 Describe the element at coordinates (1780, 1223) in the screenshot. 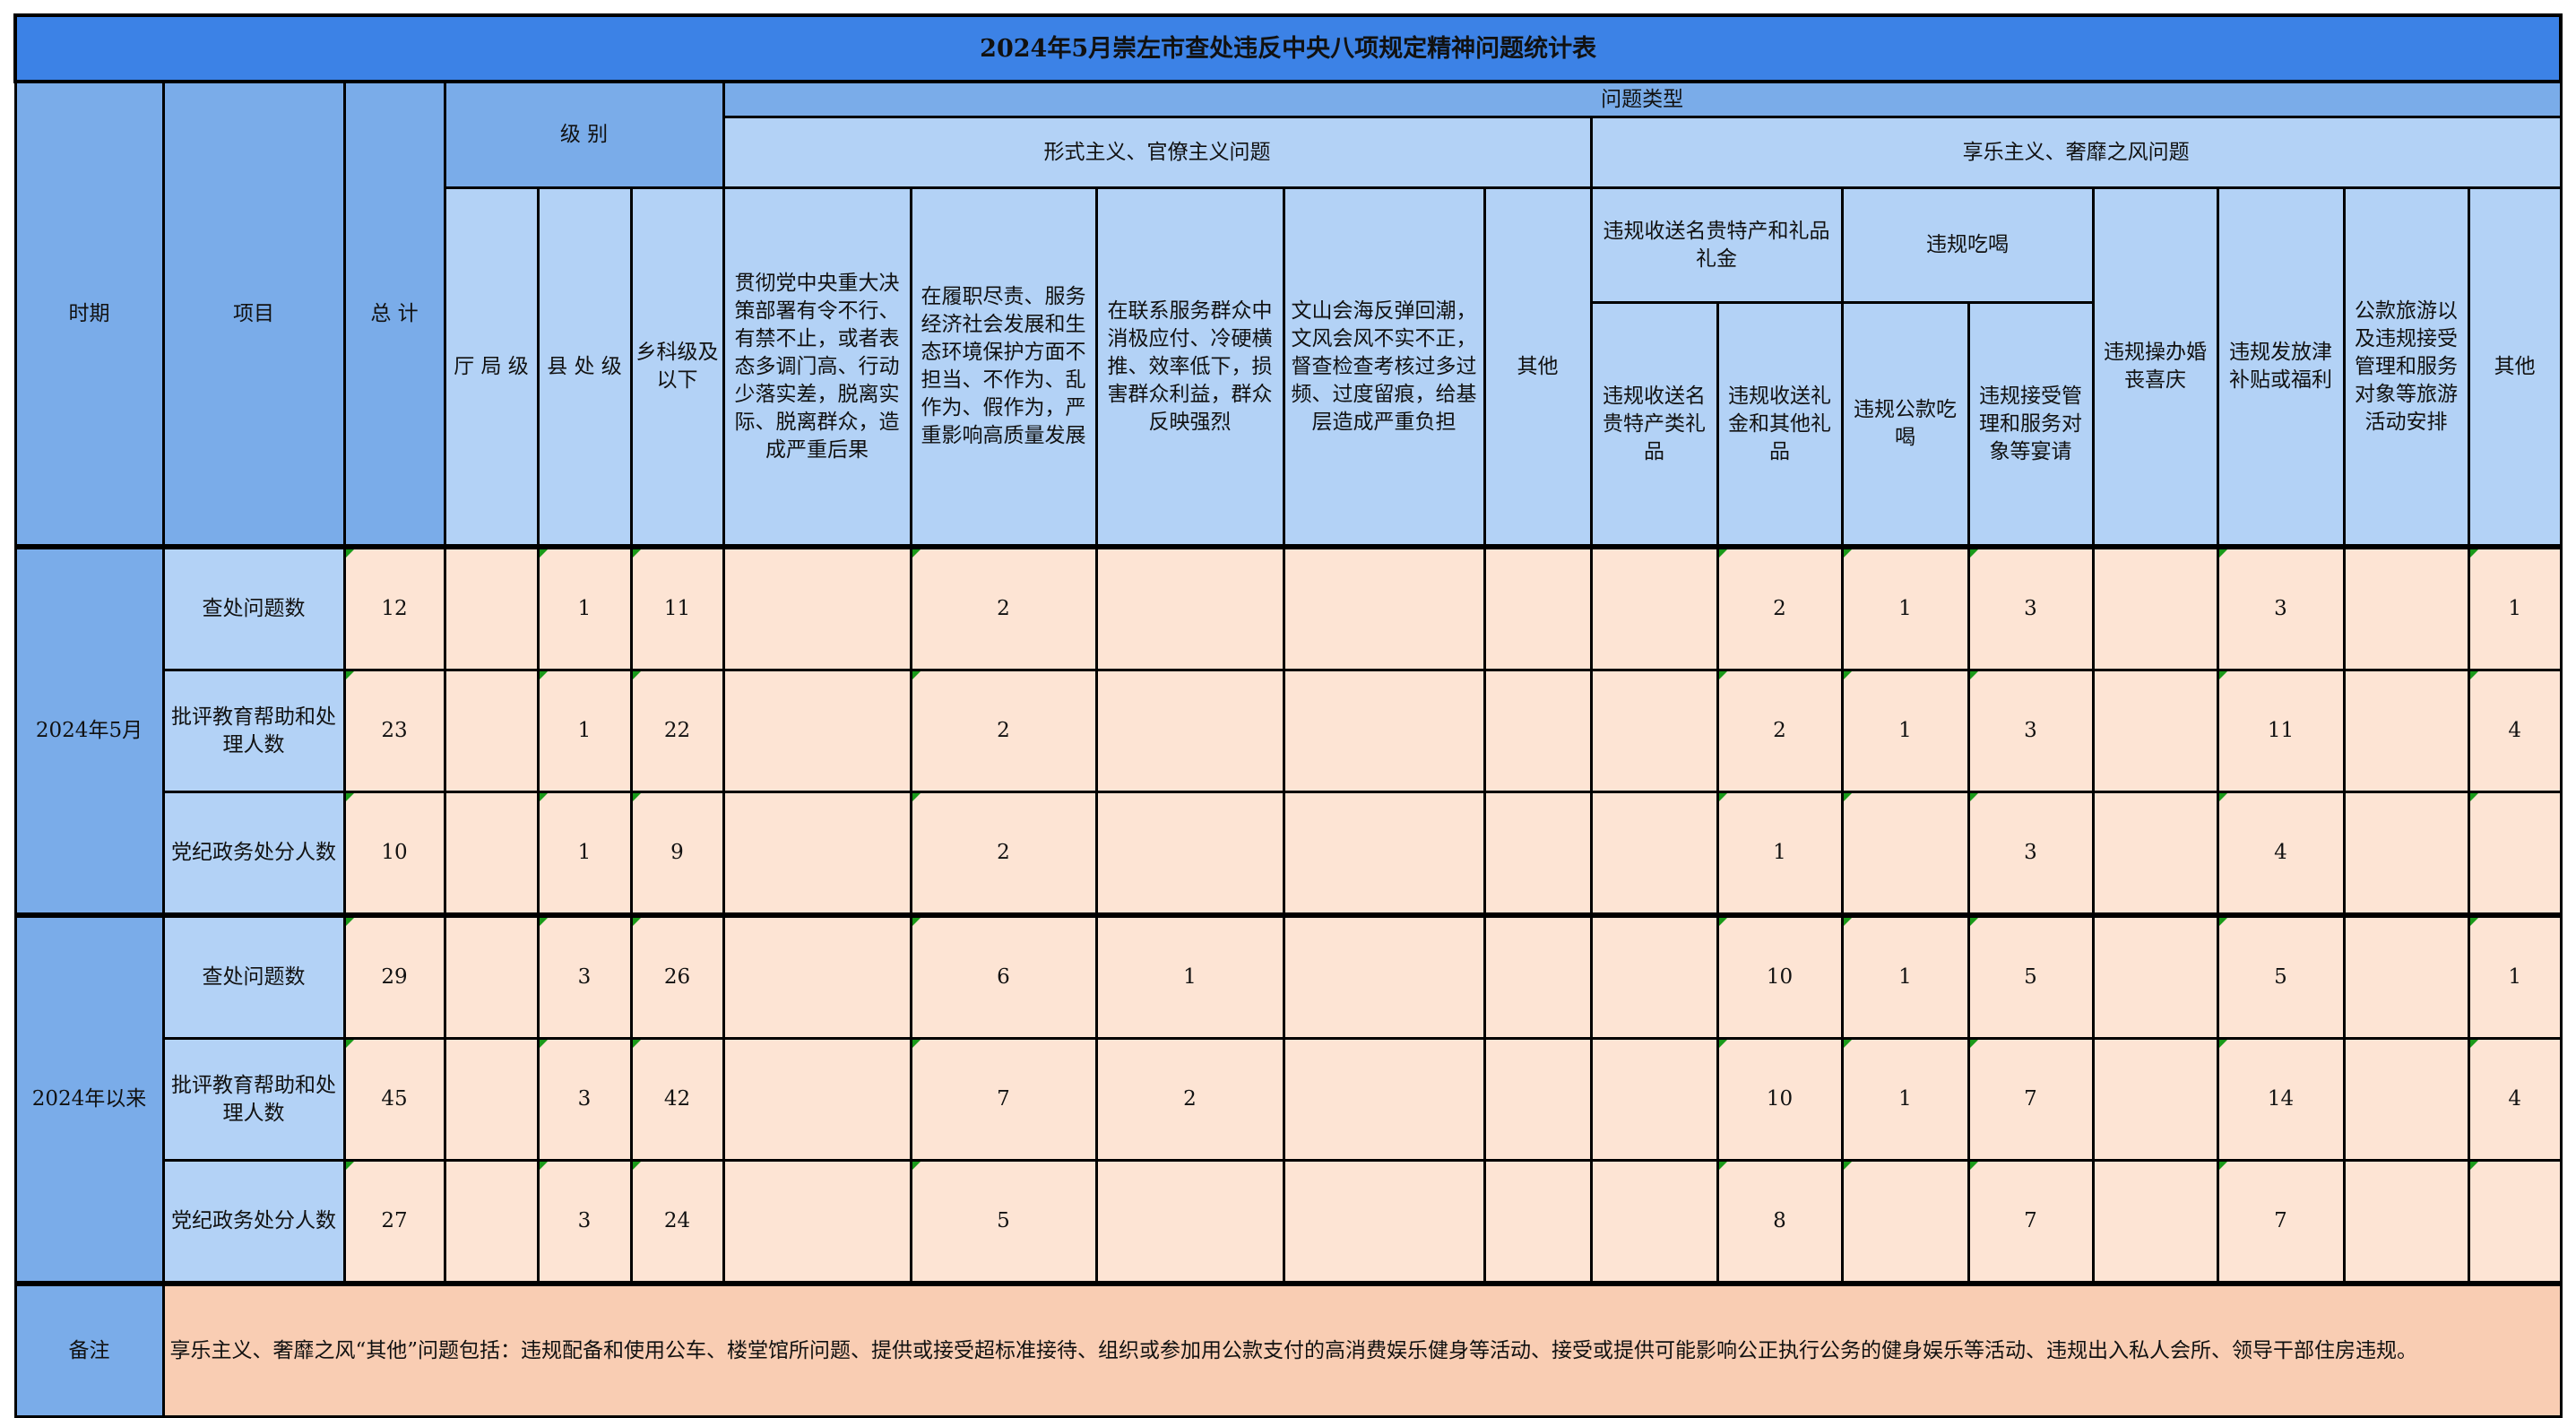

I see `value-cell: 8` at that location.